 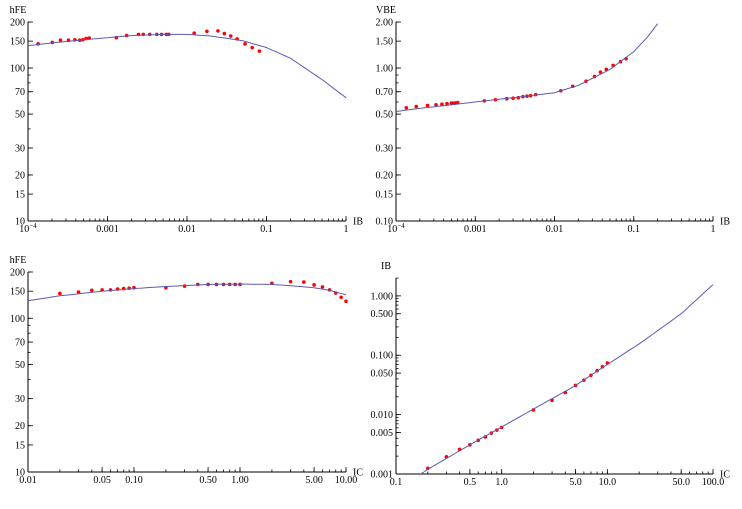 I want to click on y-axis-title: IB, so click(x=386, y=266).